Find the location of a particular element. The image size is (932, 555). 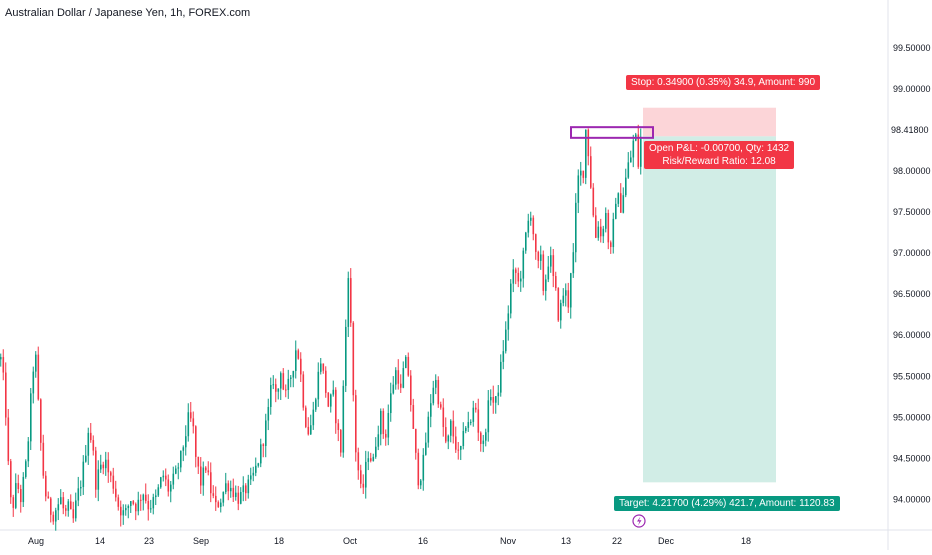

stop-loss-zone is located at coordinates (709, 122).